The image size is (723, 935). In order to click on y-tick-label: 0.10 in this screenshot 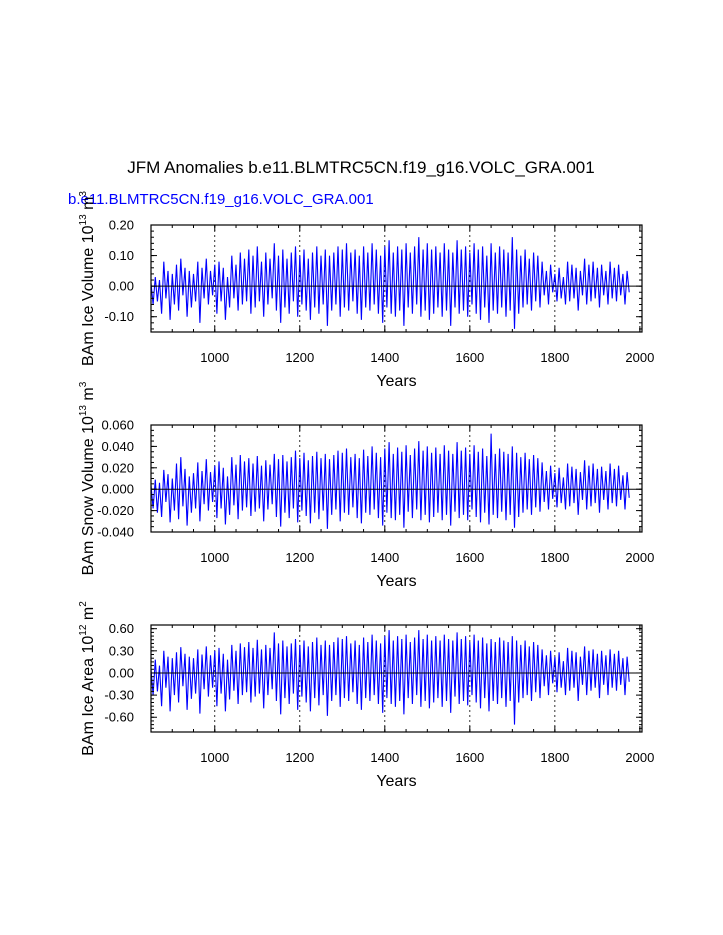, I will do `click(121, 255)`.